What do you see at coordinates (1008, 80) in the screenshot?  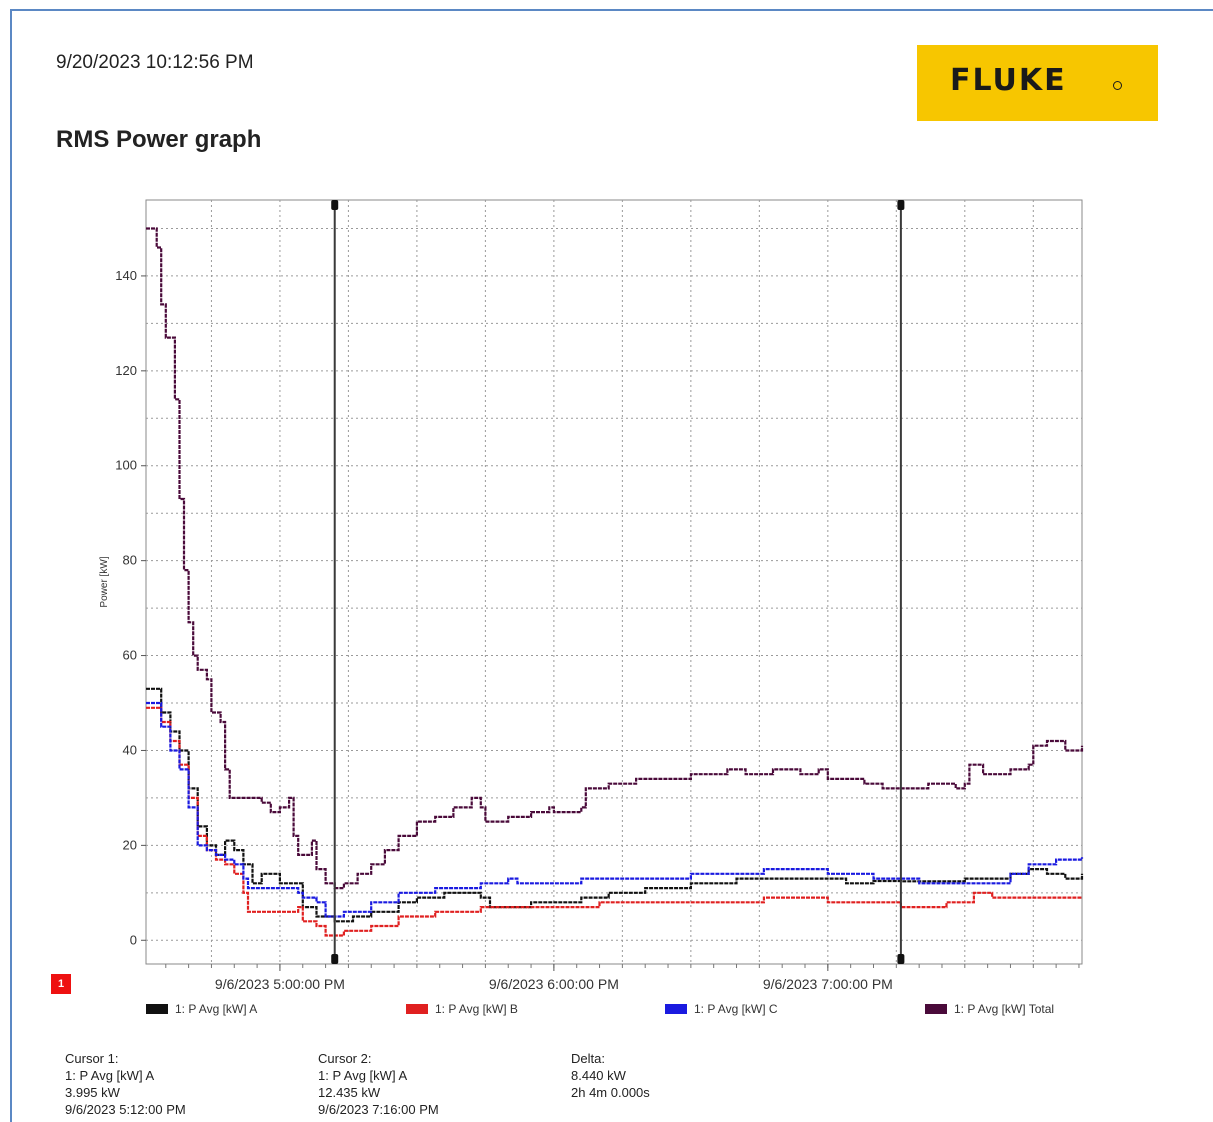 I see `logo-text: FLUKE` at bounding box center [1008, 80].